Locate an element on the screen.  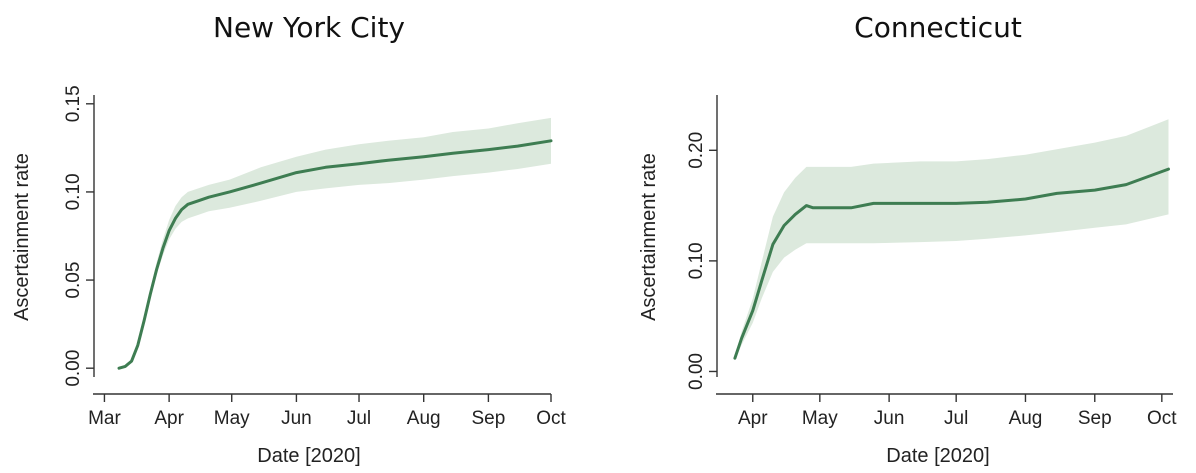
x-ticks: Apr May Jun Jul Aug Sep Oct is located at coordinates (957, 411).